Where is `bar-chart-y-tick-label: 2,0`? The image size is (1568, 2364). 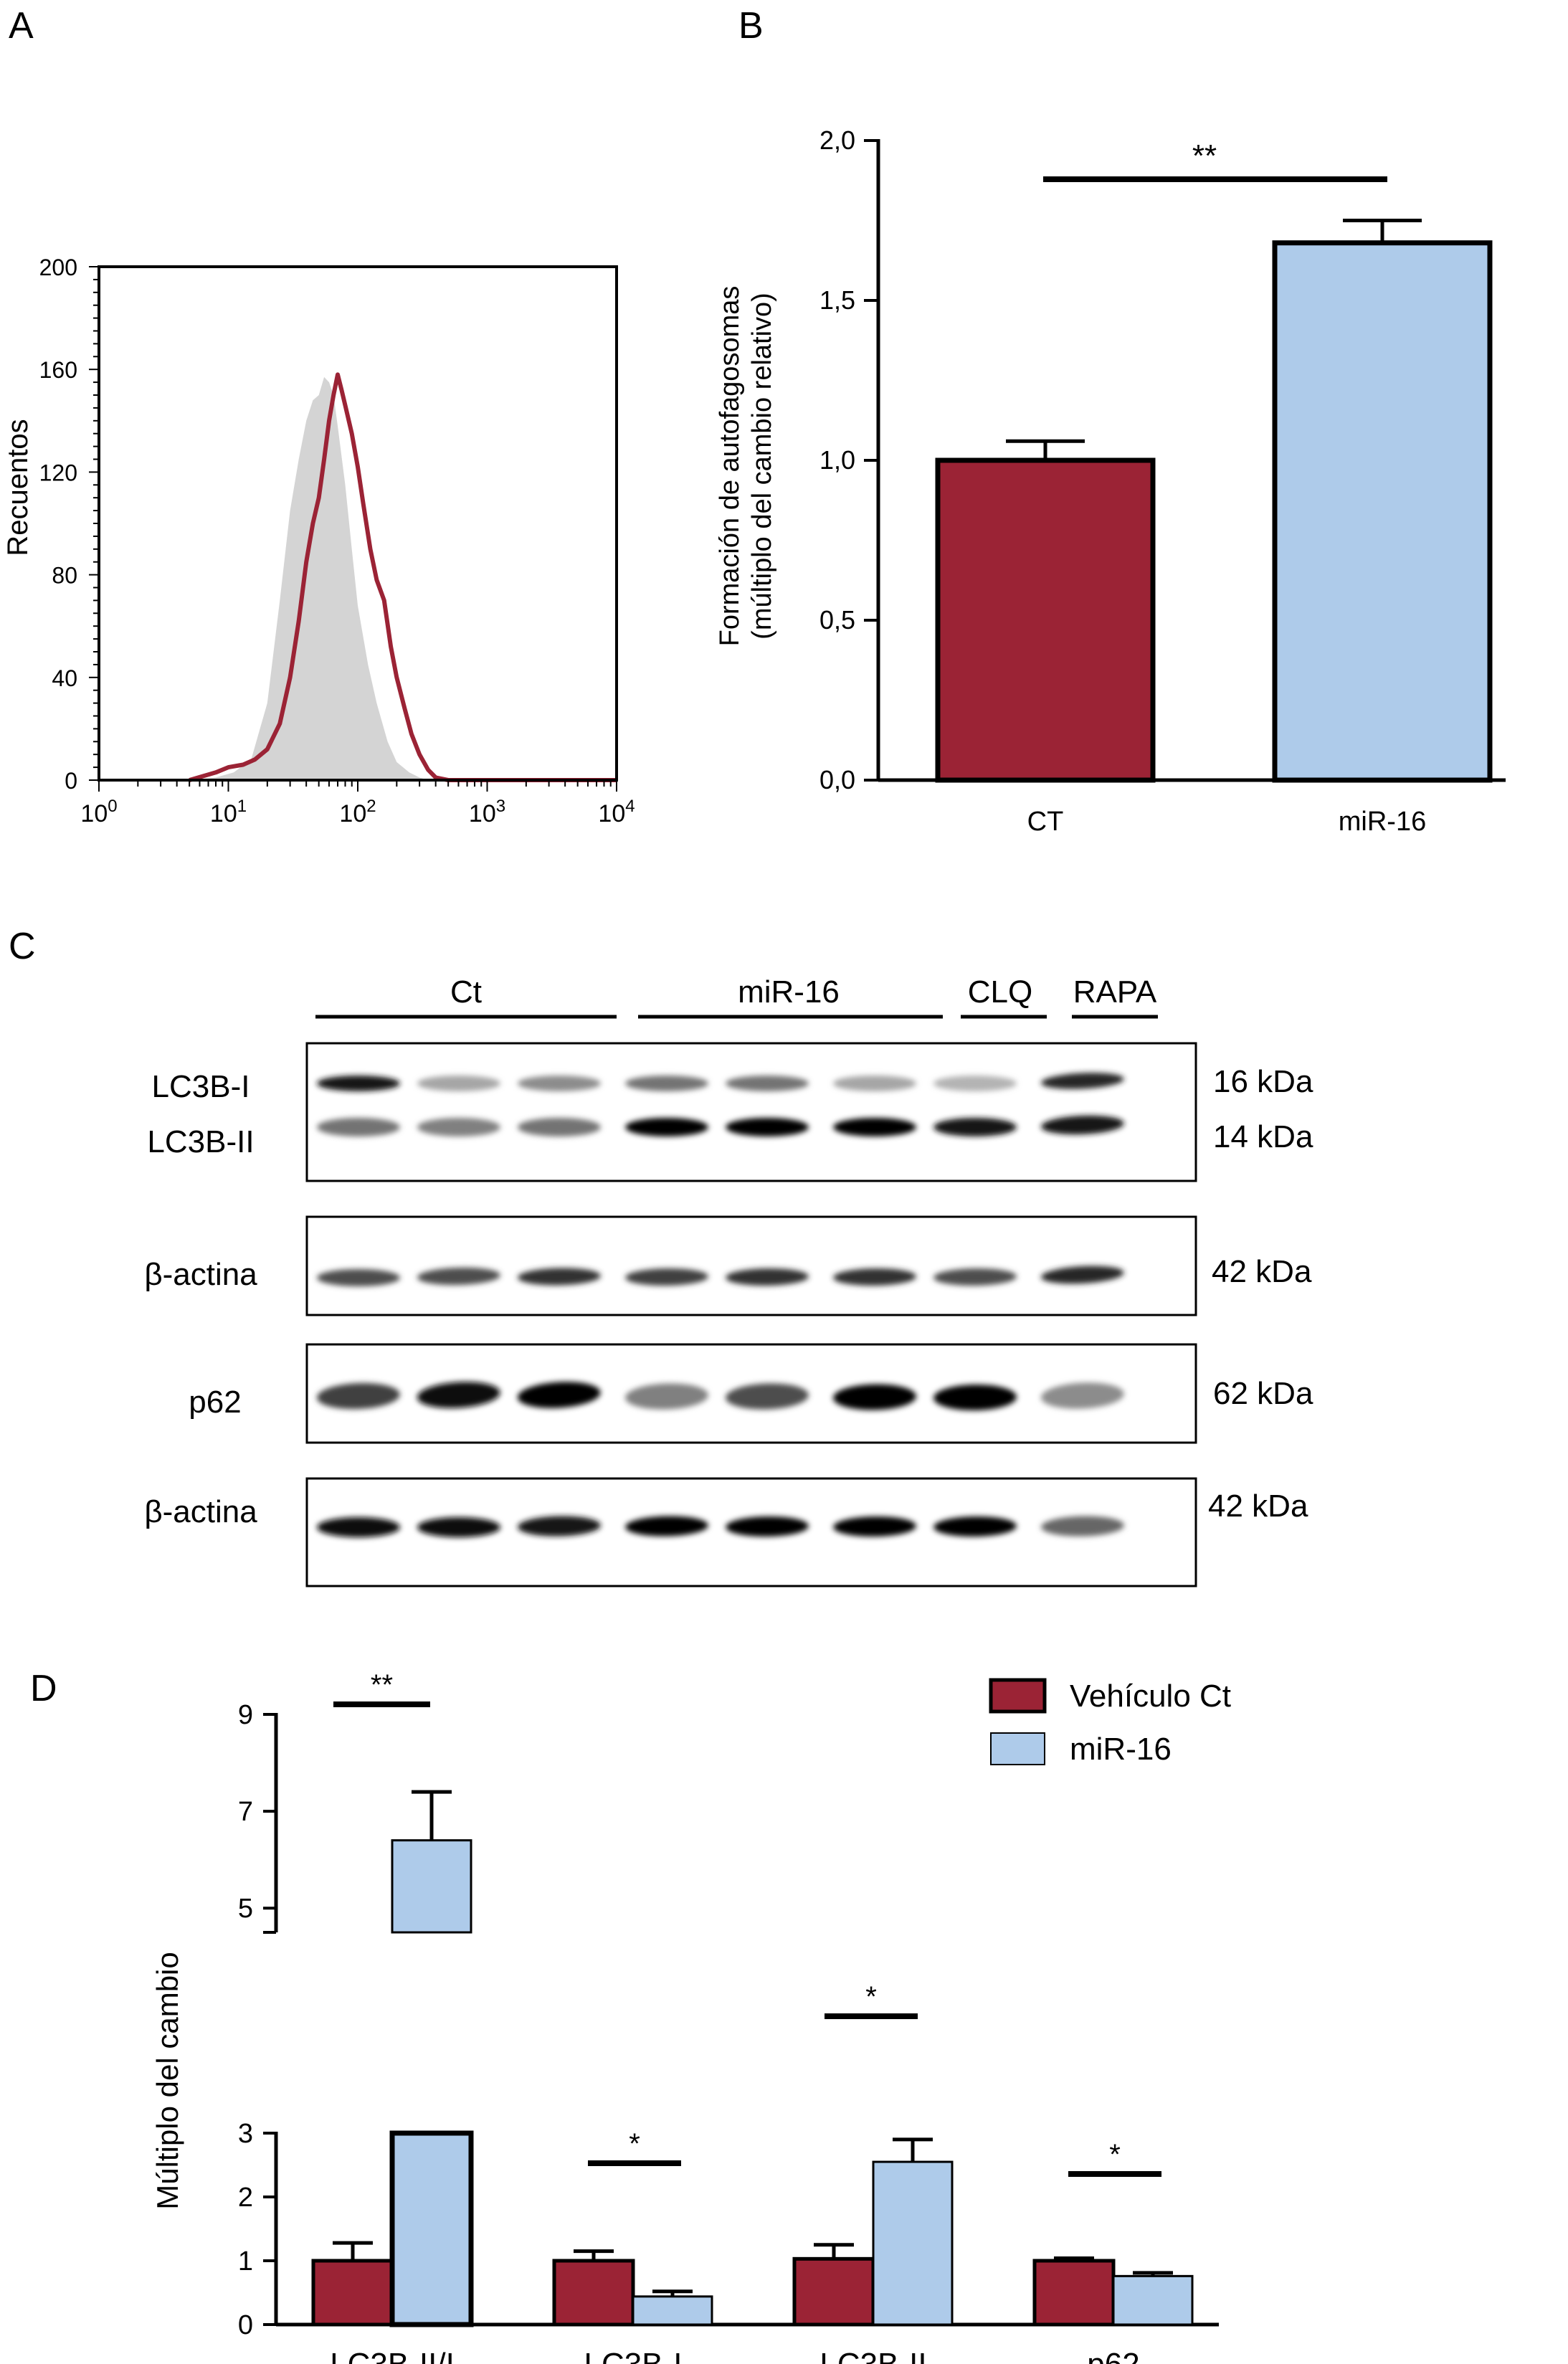 bar-chart-y-tick-label: 2,0 is located at coordinates (837, 140).